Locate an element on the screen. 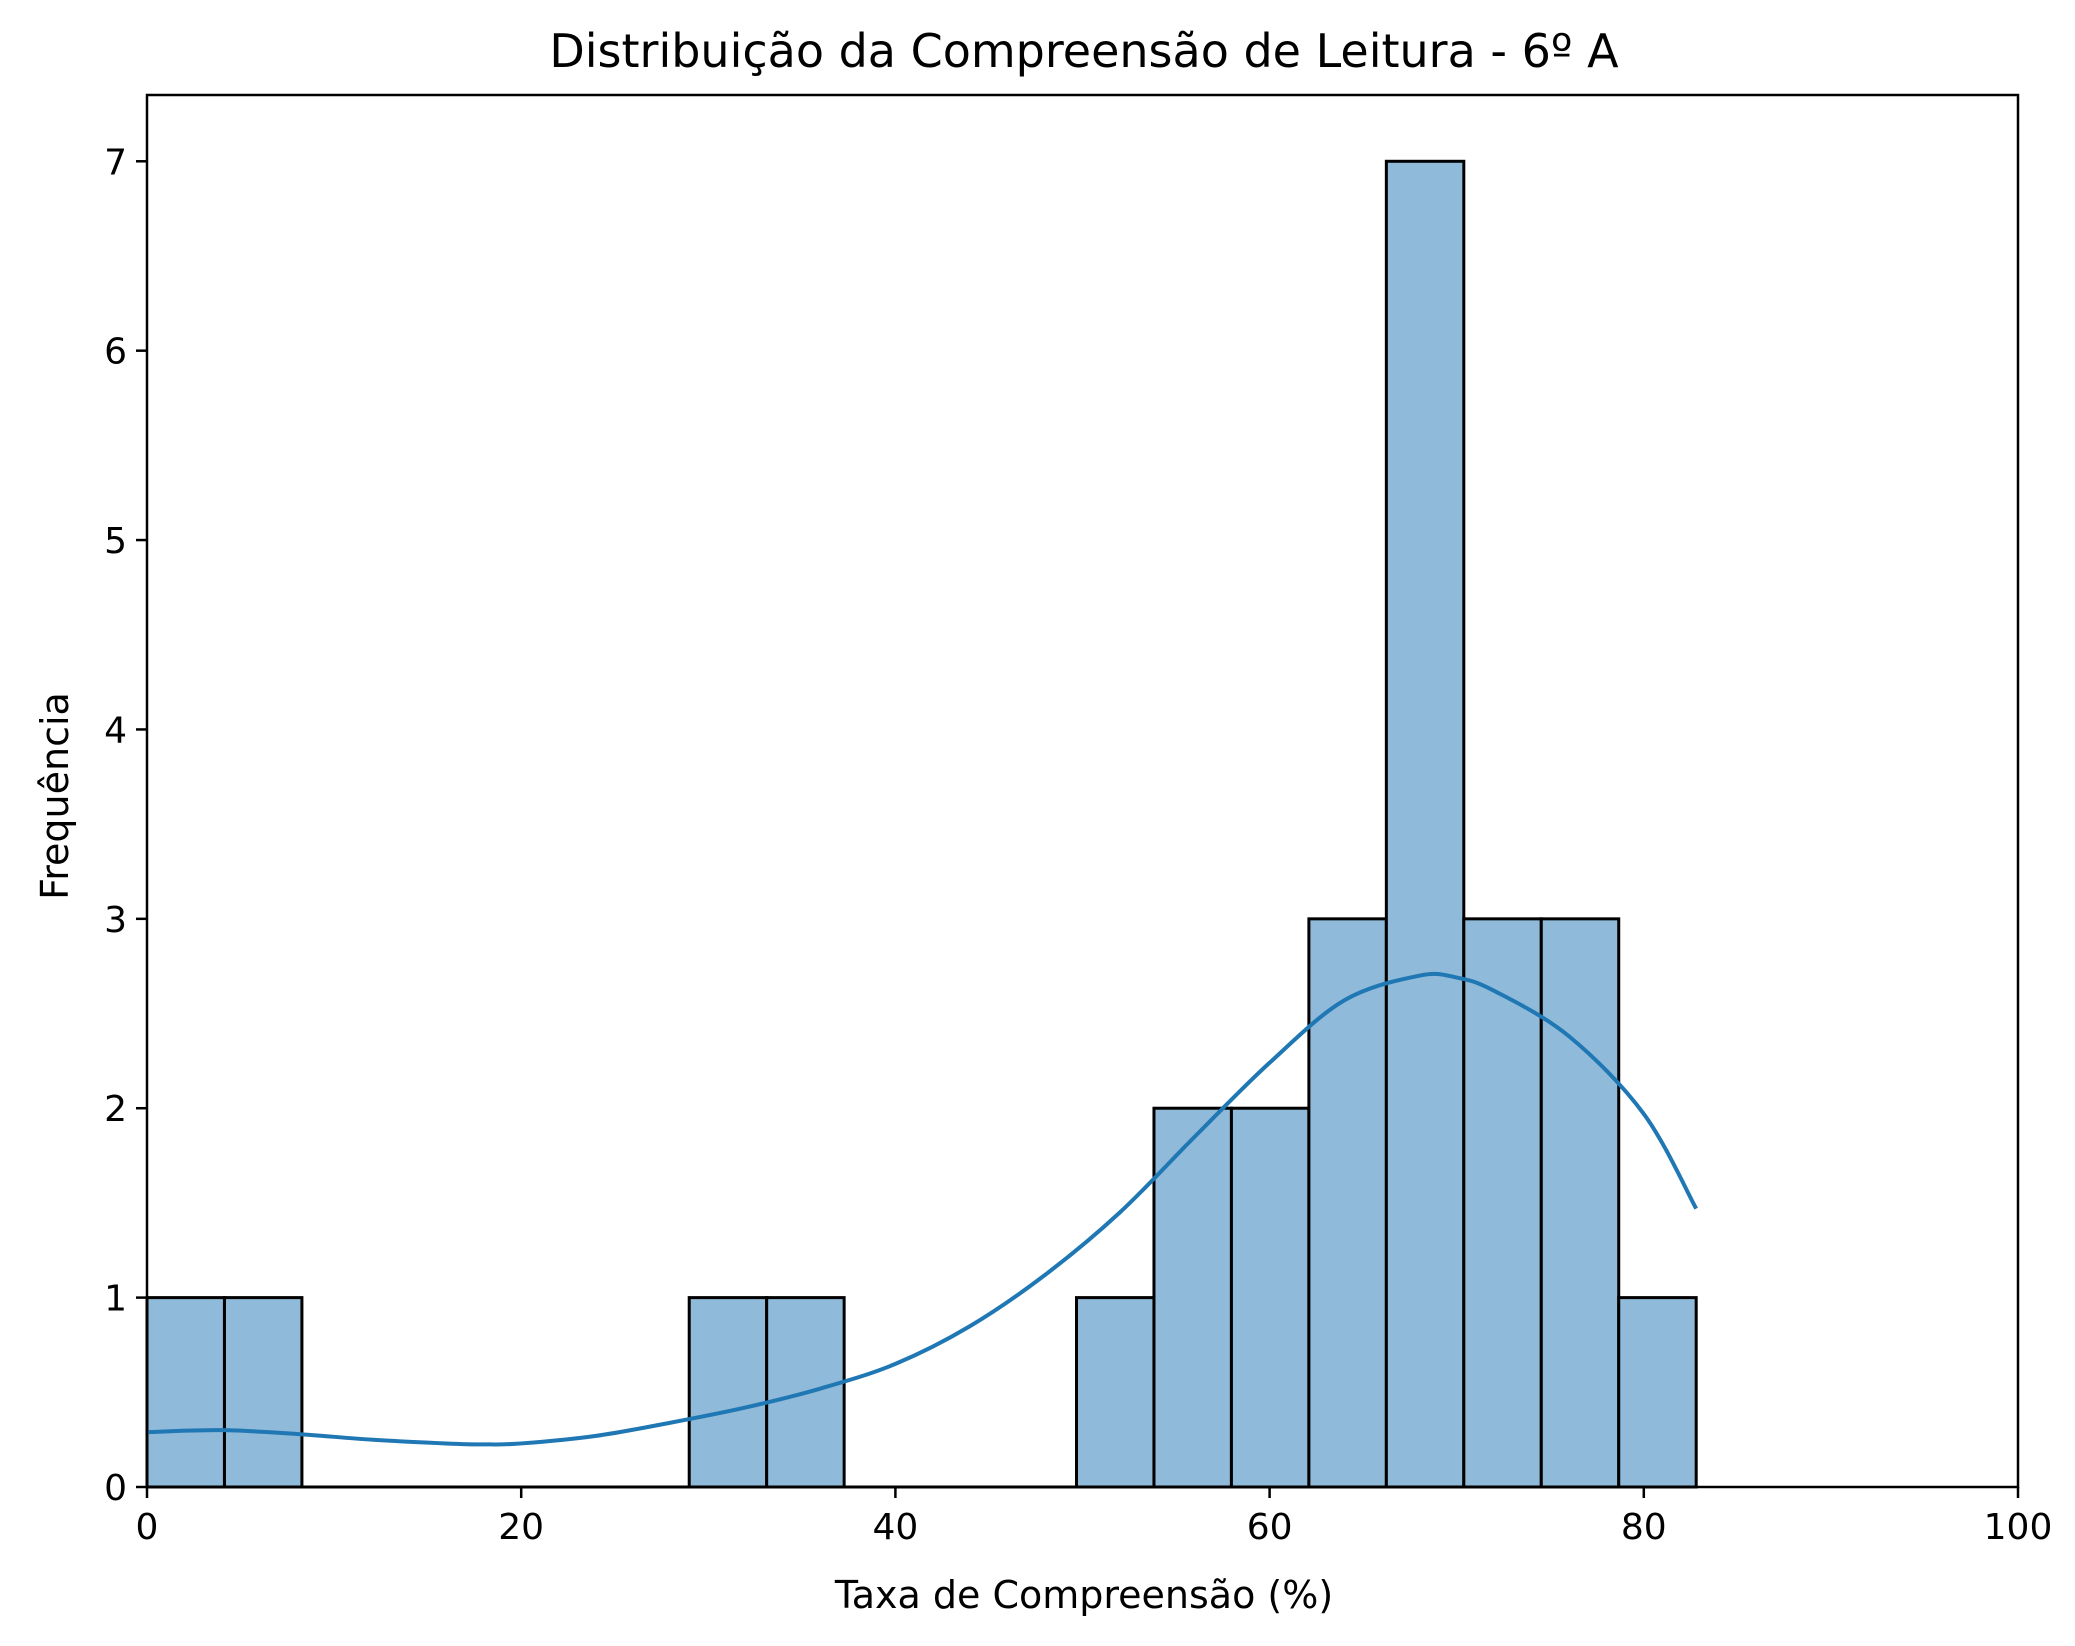  x-tick-label: 20 is located at coordinates (521, 1527).